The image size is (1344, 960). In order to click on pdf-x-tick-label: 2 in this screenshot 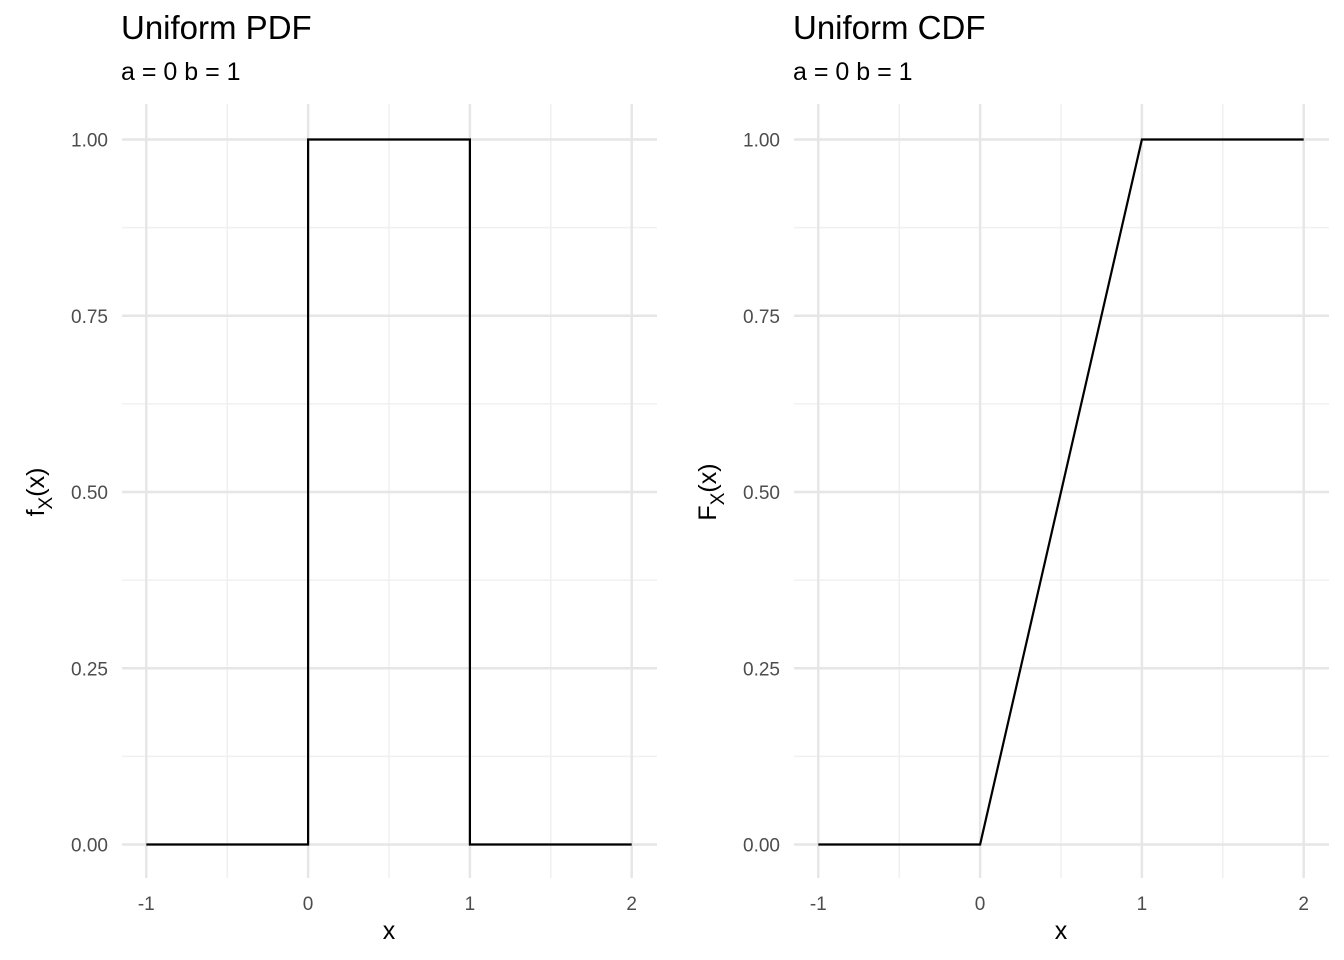, I will do `click(631, 904)`.